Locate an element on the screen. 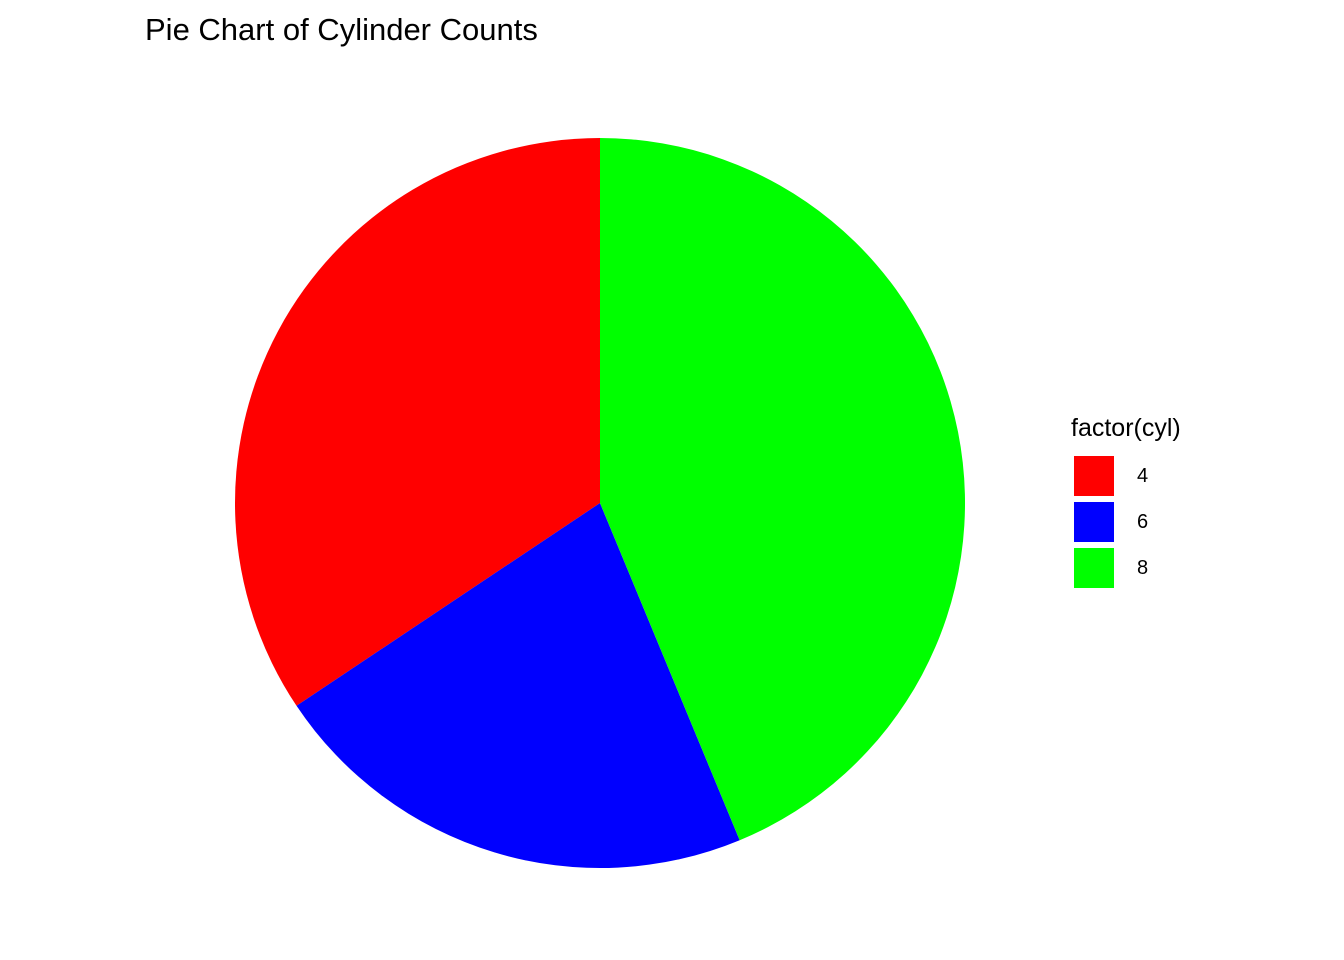 The width and height of the screenshot is (1344, 960). legend: factor(cyl) 4 6 8 is located at coordinates (1126, 502).